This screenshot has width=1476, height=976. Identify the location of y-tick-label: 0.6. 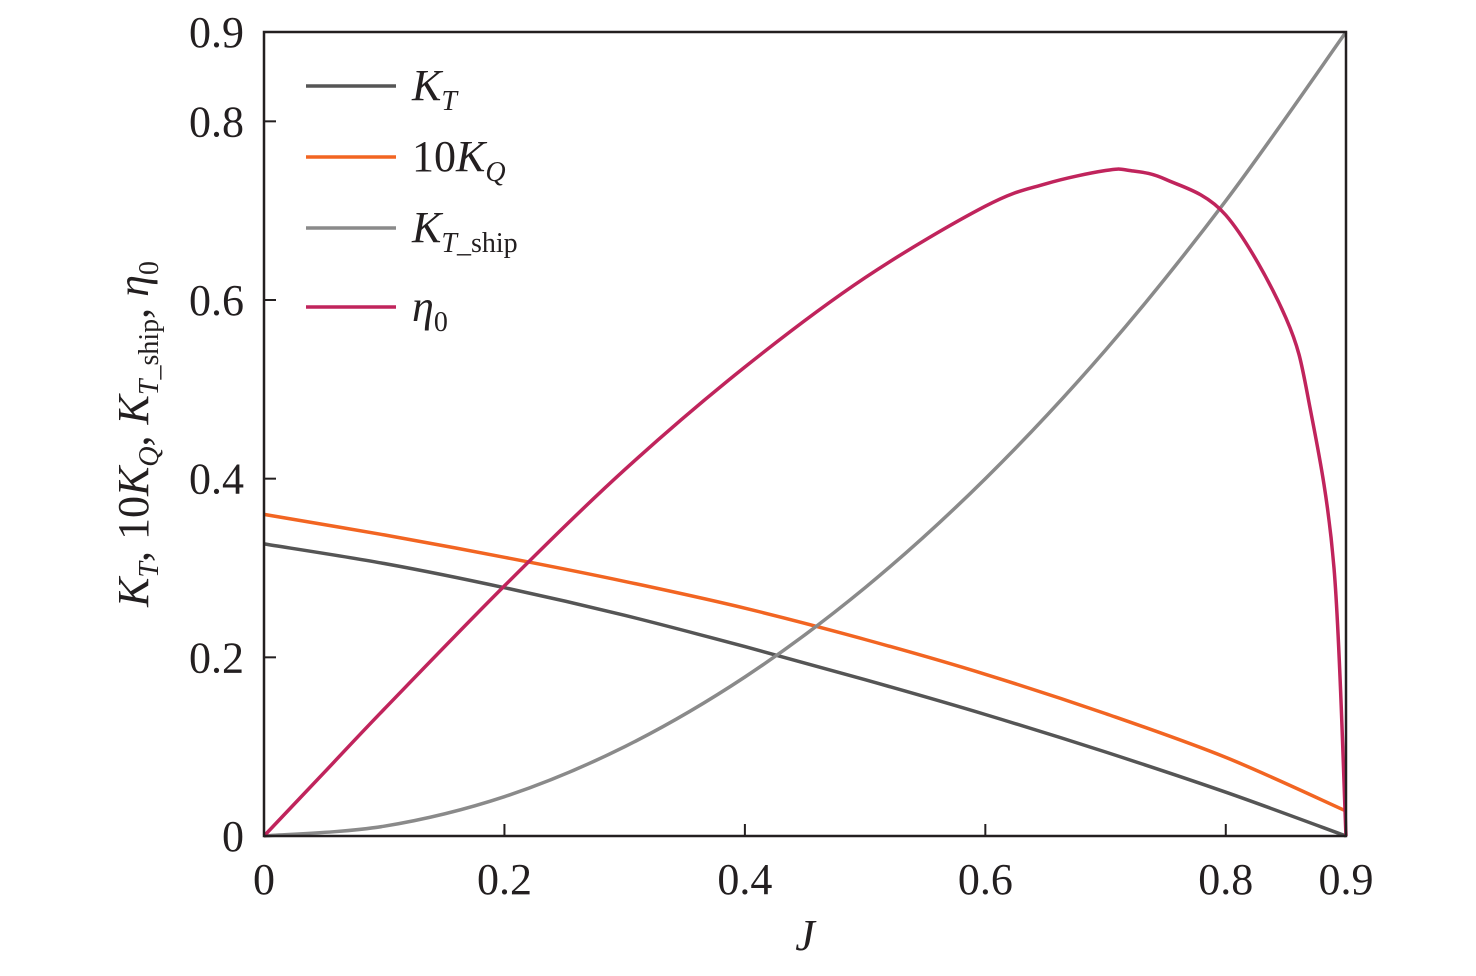
(216, 300).